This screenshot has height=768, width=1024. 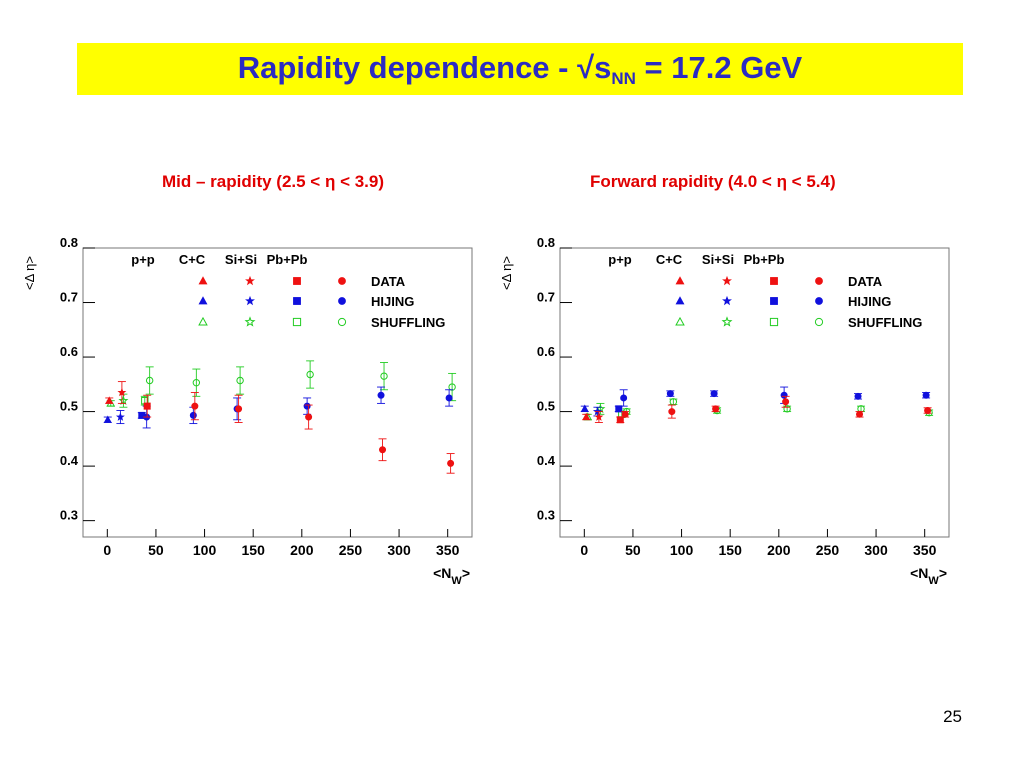 What do you see at coordinates (620, 259) in the screenshot?
I see `legend-system-label: p+p` at bounding box center [620, 259].